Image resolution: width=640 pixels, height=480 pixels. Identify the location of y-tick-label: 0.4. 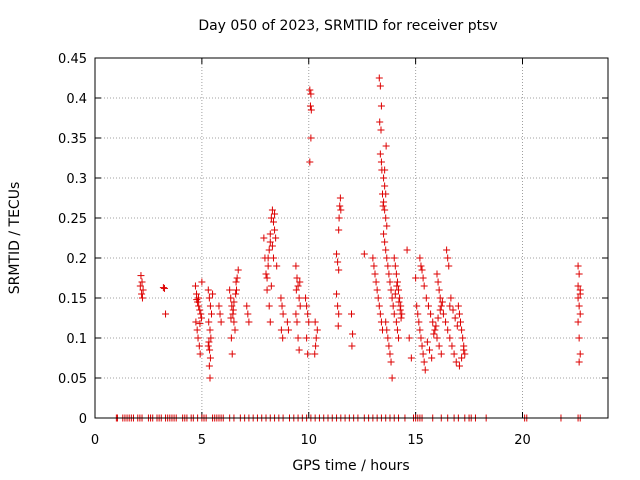
(76, 99).